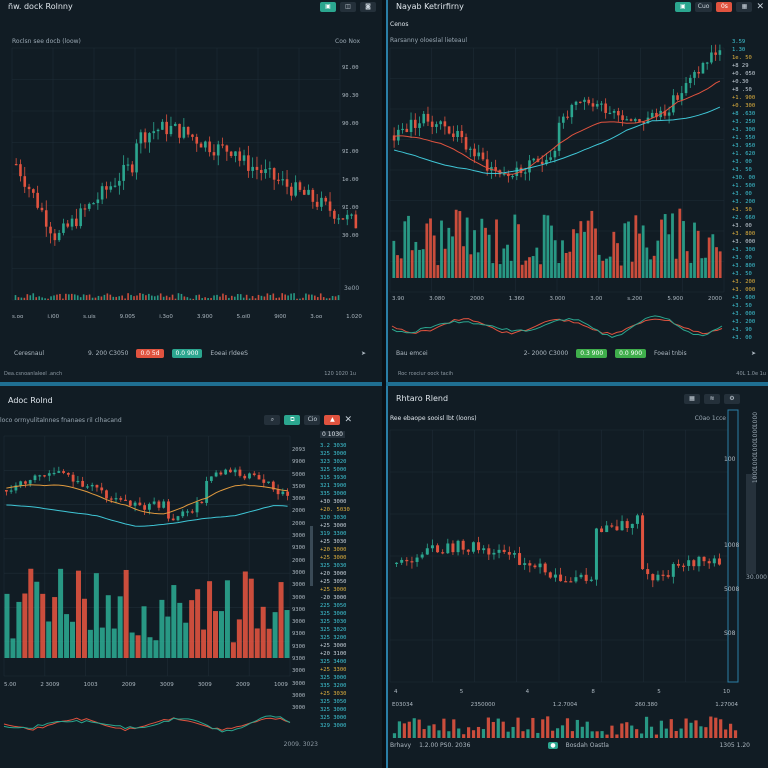 The height and width of the screenshot is (768, 768). Describe the element at coordinates (333, 518) in the screenshot. I see `price-level: 320 3030` at that location.